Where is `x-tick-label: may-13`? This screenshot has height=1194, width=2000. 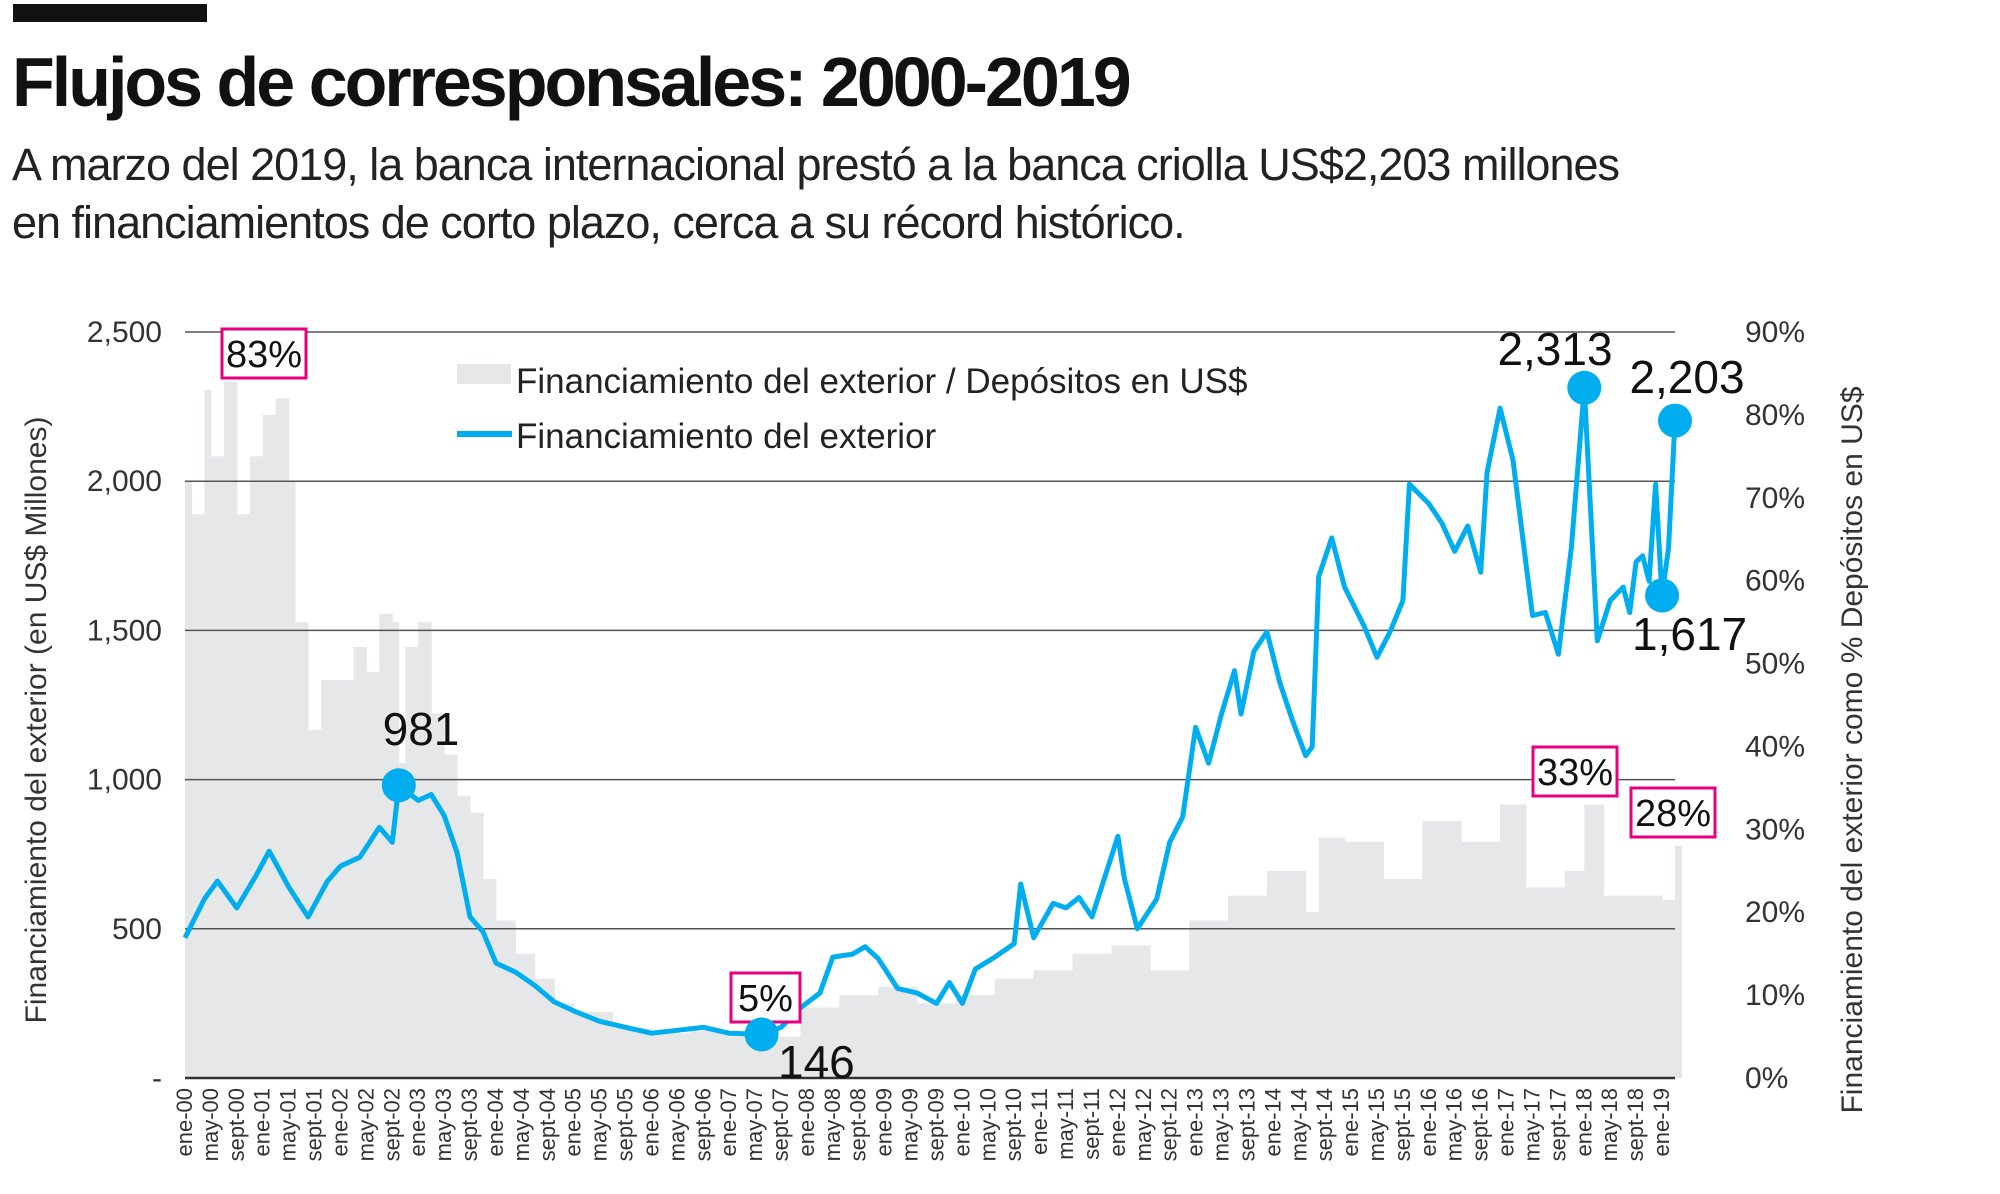 x-tick-label: may-13 is located at coordinates (1221, 1124).